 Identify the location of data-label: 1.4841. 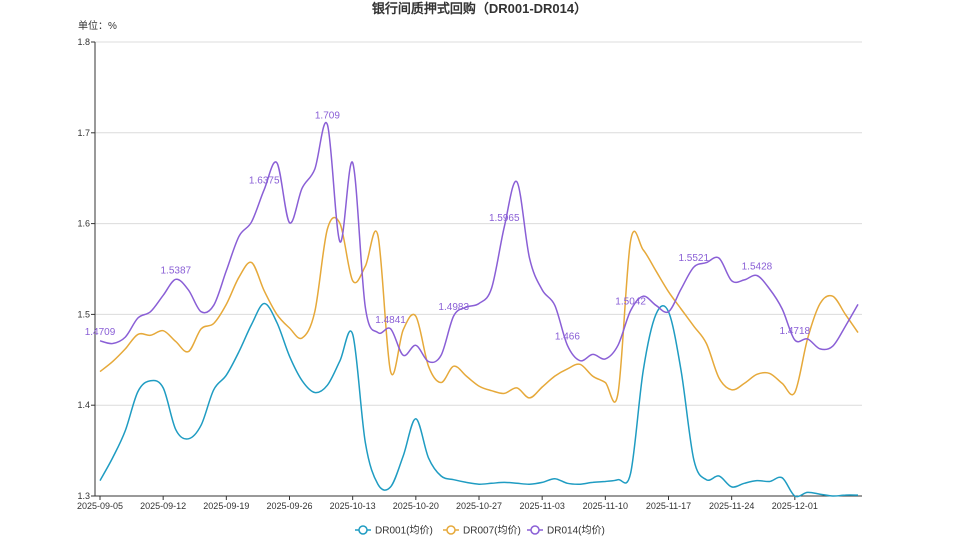
(390, 320).